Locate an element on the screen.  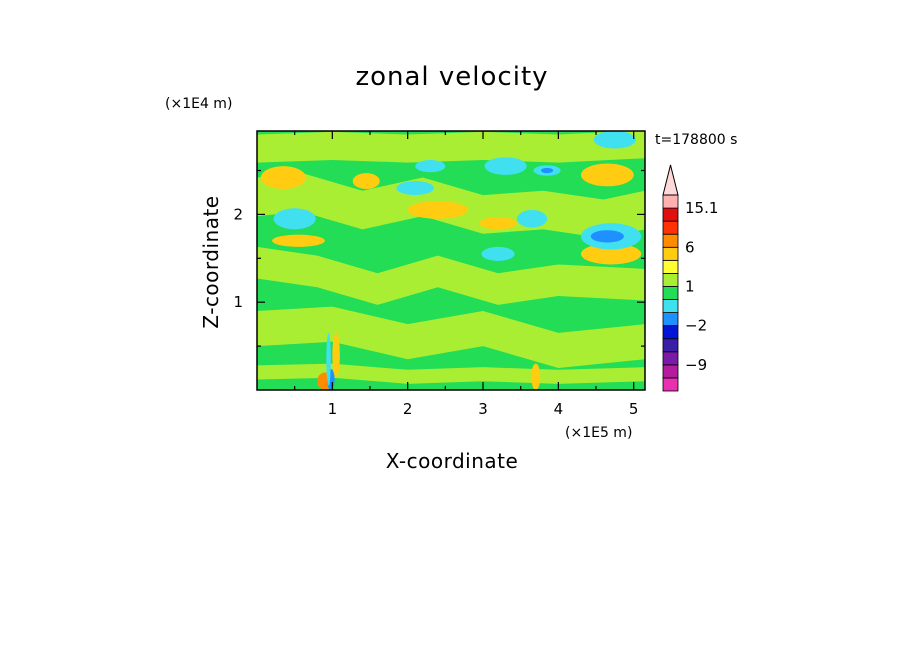
y-scale-label: (×1E4 m) is located at coordinates (198, 104).